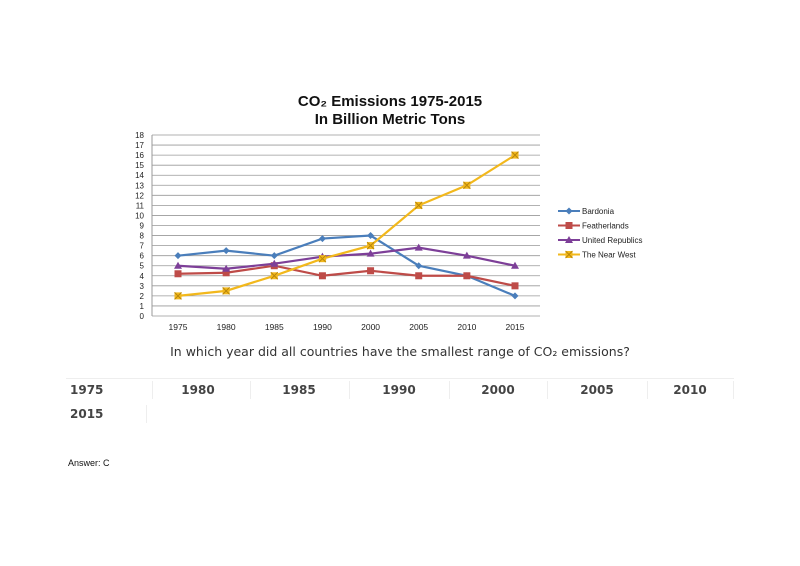 The image size is (800, 566). What do you see at coordinates (609, 255) in the screenshot?
I see `legend-label: The Near West` at bounding box center [609, 255].